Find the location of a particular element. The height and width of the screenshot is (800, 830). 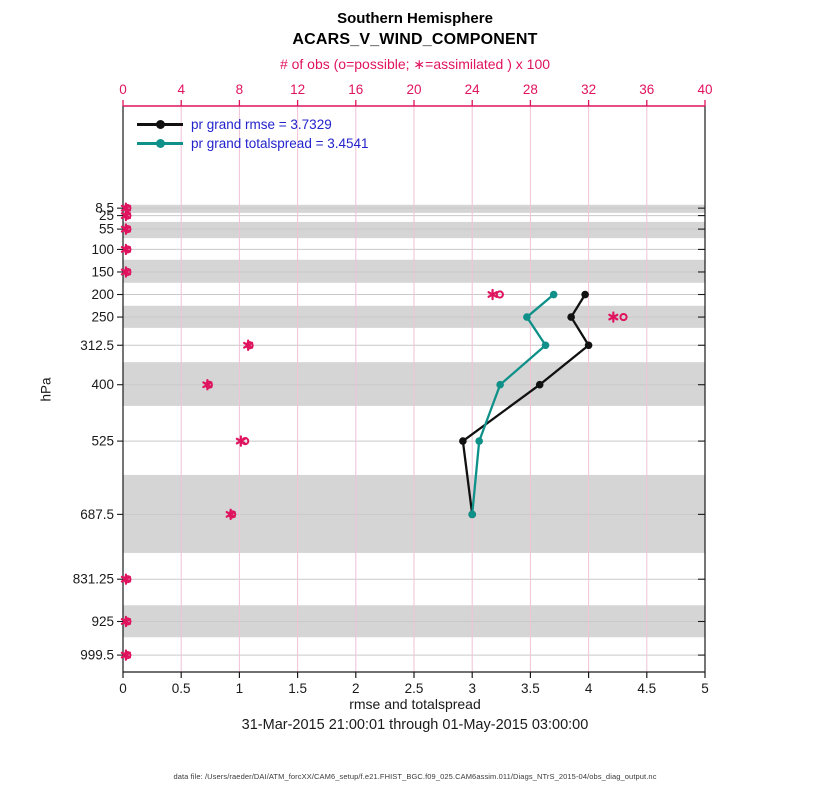

top-tick-label: 28 is located at coordinates (530, 89).